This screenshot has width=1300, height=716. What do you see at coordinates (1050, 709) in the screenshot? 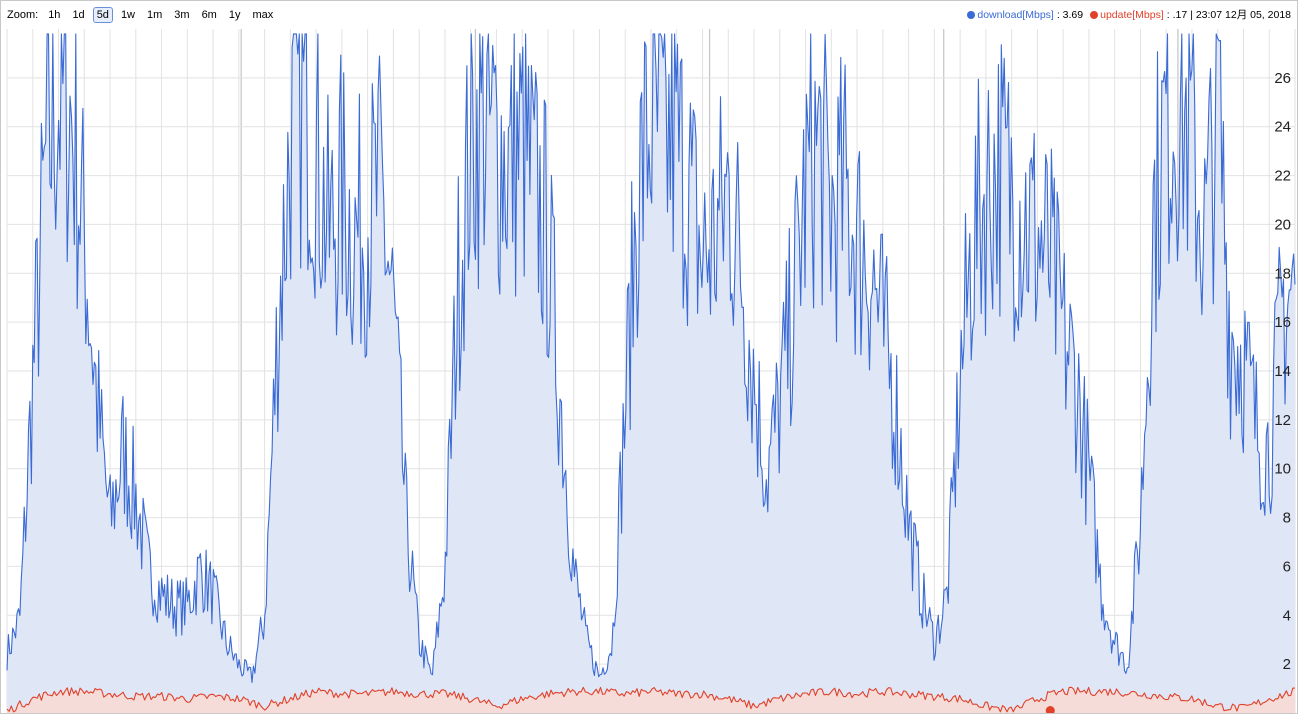
I see `update-marker` at bounding box center [1050, 709].